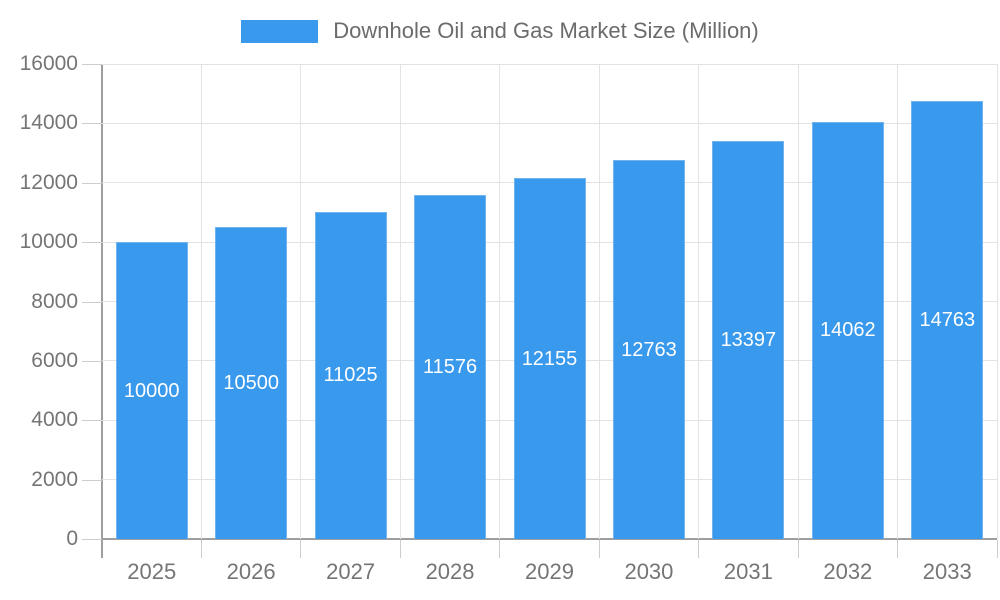 This screenshot has height=600, width=1000. What do you see at coordinates (48, 242) in the screenshot?
I see `y-axis-label-10000: 10000` at bounding box center [48, 242].